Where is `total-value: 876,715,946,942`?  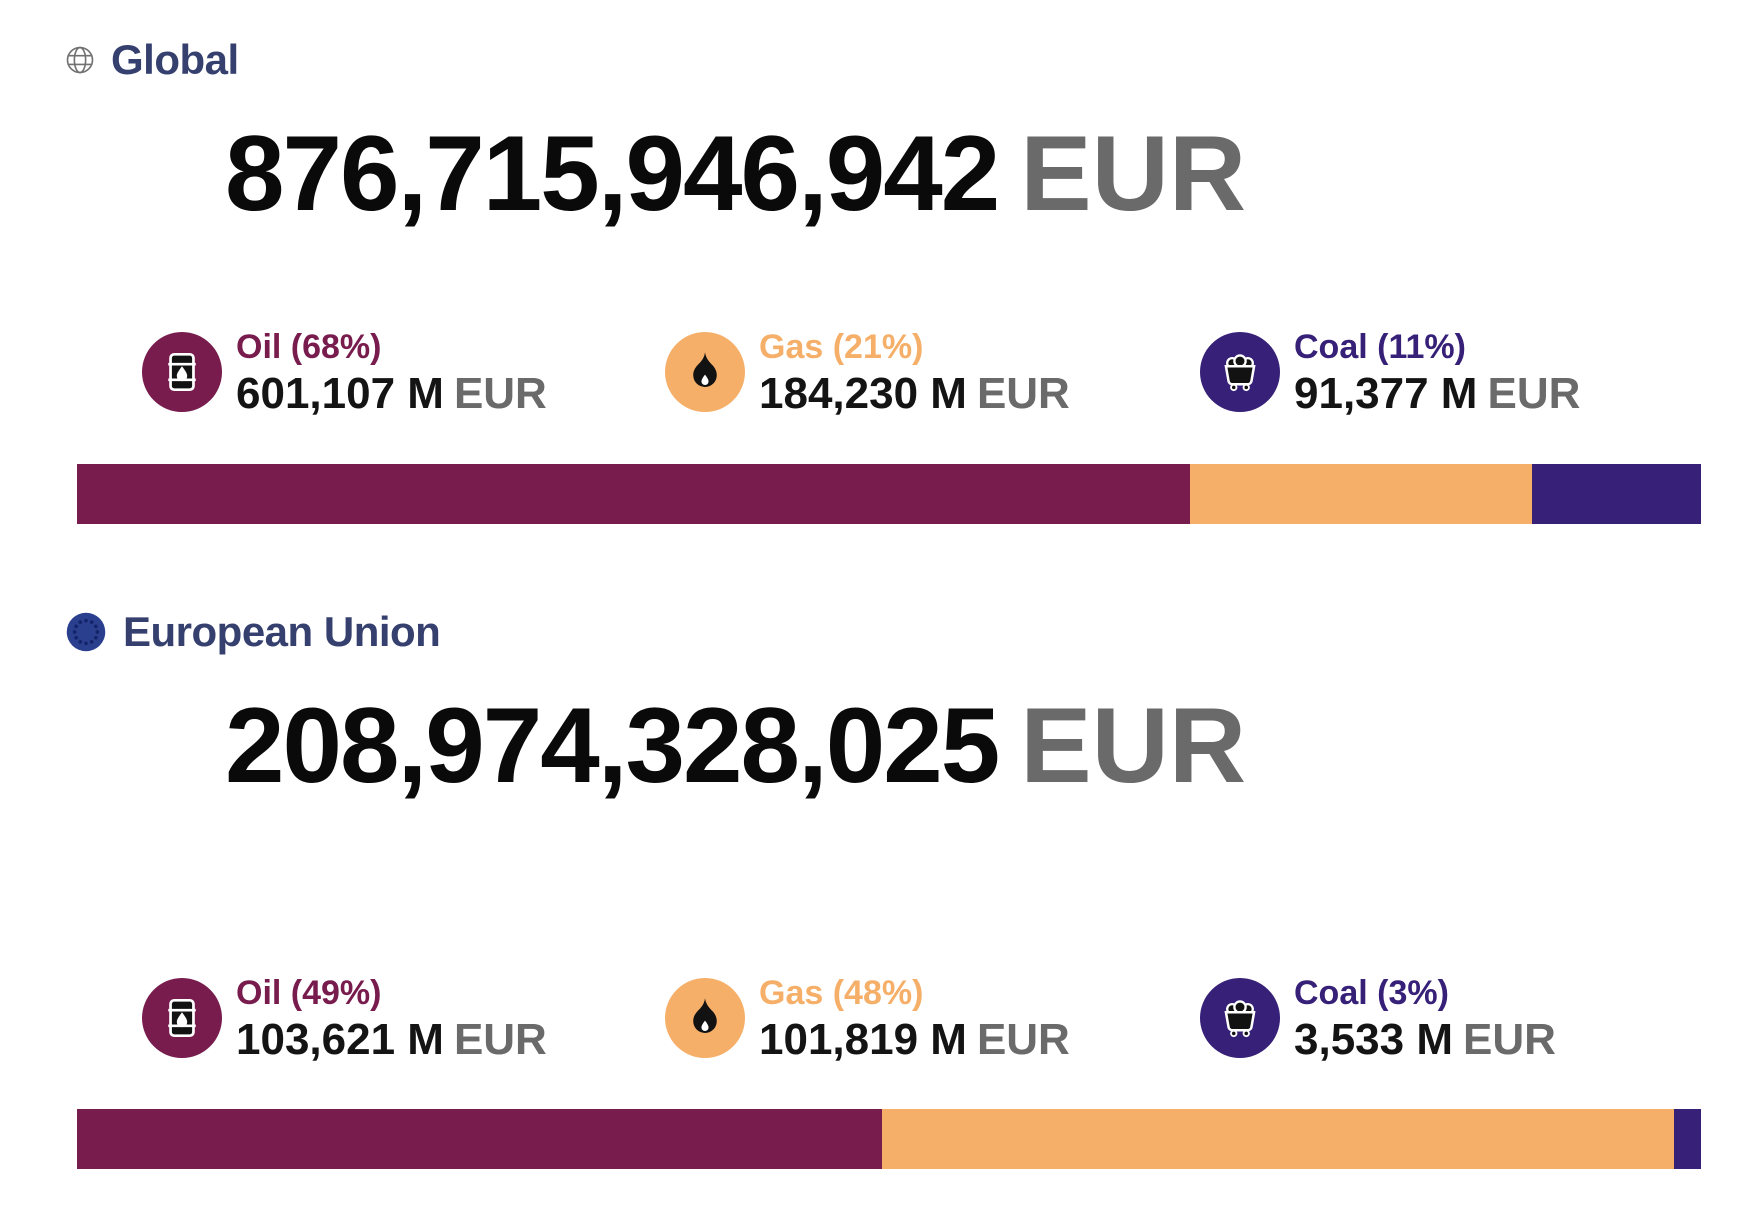
total-value: 876,715,946,942 is located at coordinates (612, 173).